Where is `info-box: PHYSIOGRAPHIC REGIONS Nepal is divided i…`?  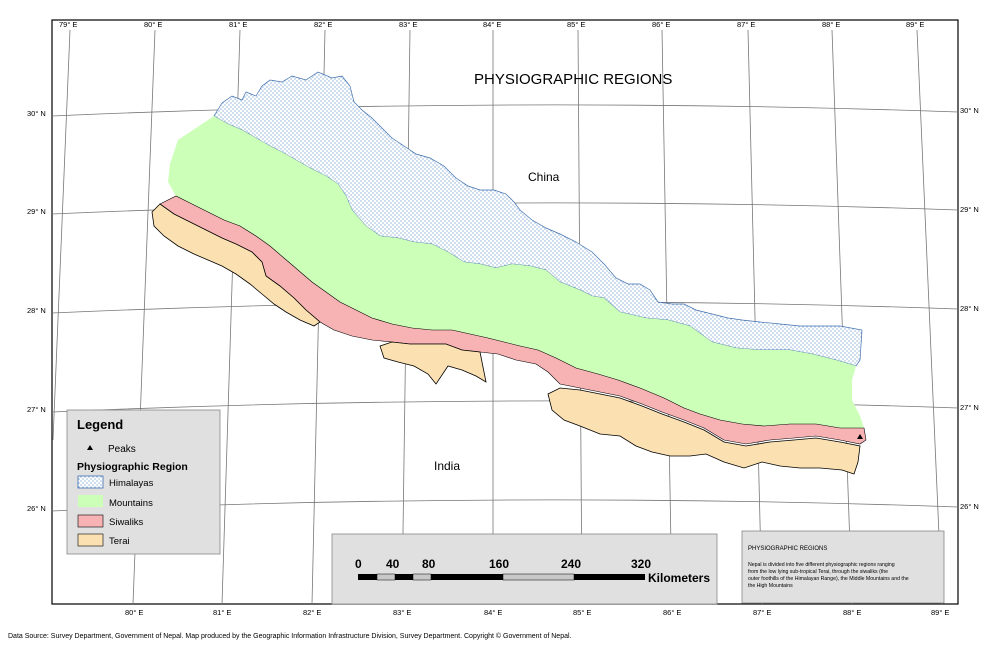
info-box: PHYSIOGRAPHIC REGIONS Nepal is divided i… is located at coordinates (843, 567).